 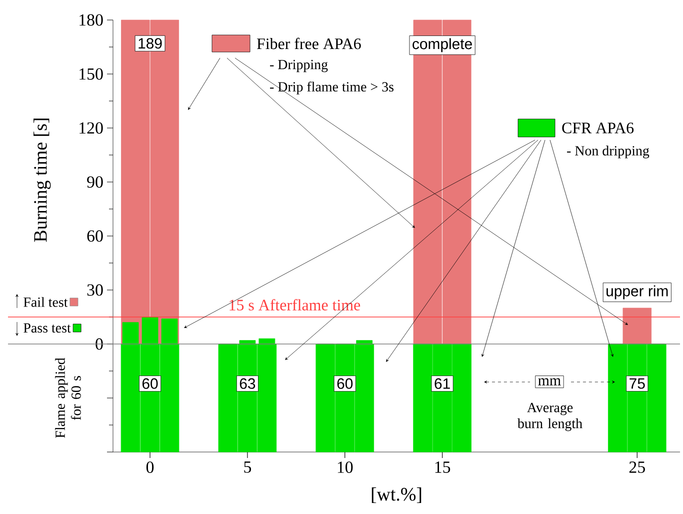 What do you see at coordinates (442, 383) in the screenshot?
I see `annotation: 61` at bounding box center [442, 383].